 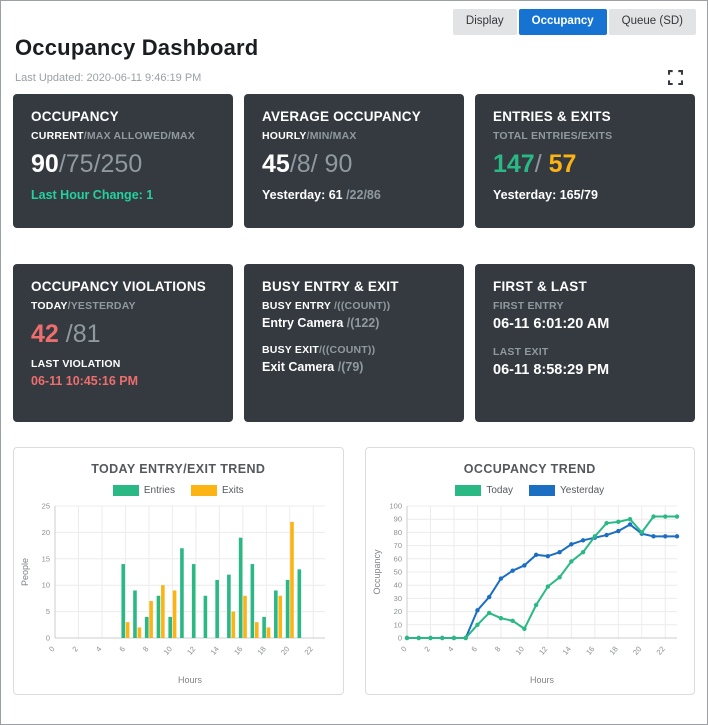 What do you see at coordinates (341, 116) in the screenshot?
I see `card-average-title: AVERAGE OCCUPANCY` at bounding box center [341, 116].